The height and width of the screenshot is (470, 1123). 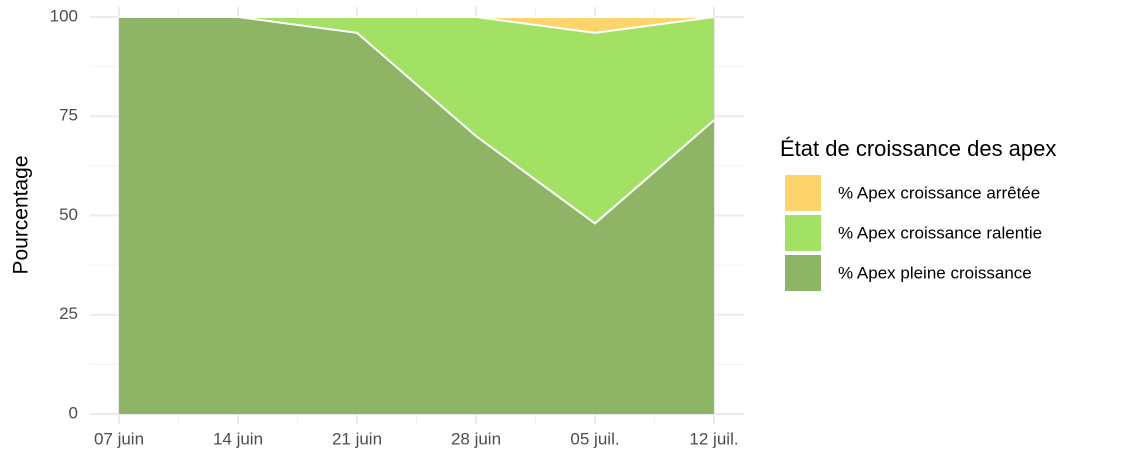 What do you see at coordinates (68, 115) in the screenshot?
I see `y-tick-label: 75` at bounding box center [68, 115].